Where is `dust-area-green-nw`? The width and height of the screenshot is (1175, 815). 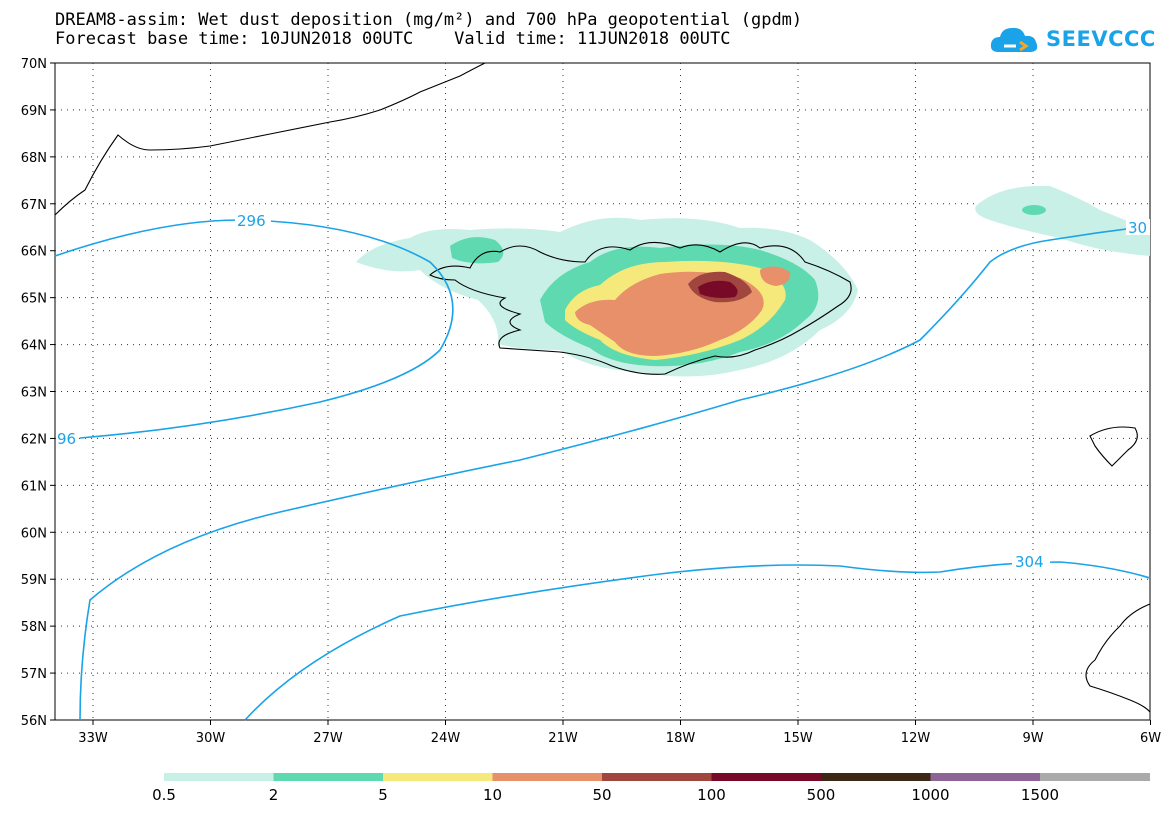
dust-area-green-nw is located at coordinates (477, 250).